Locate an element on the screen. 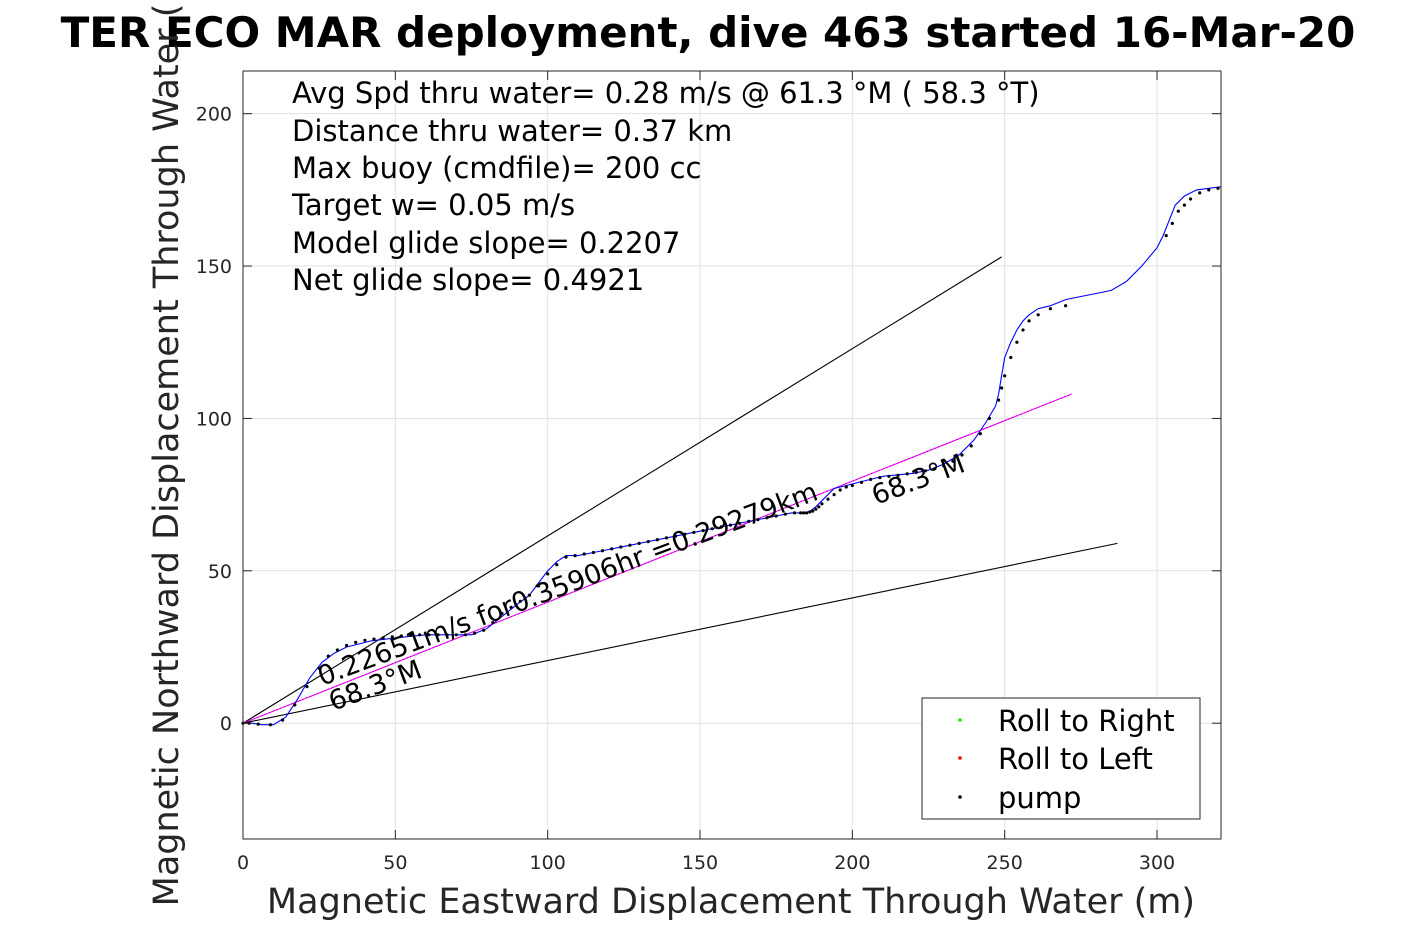  legend: Roll to Right Roll to Left pump is located at coordinates (1061, 758).